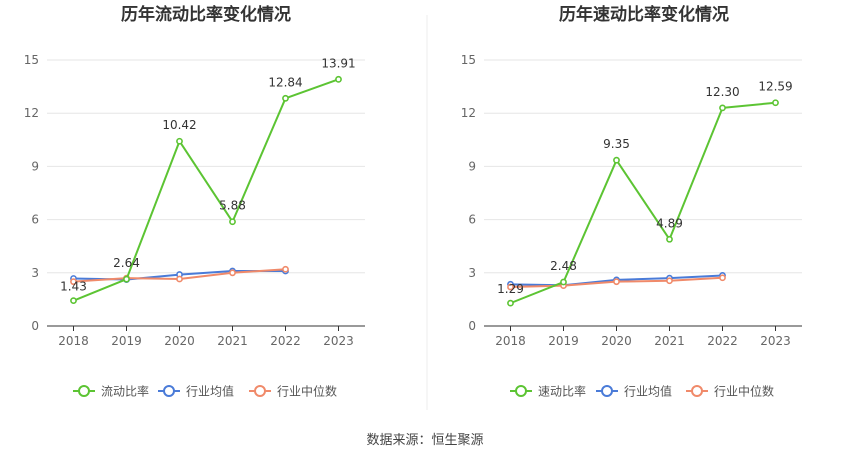 This screenshot has width=850, height=459. What do you see at coordinates (126, 263) in the screenshot?
I see `data-label: 2.64` at bounding box center [126, 263].